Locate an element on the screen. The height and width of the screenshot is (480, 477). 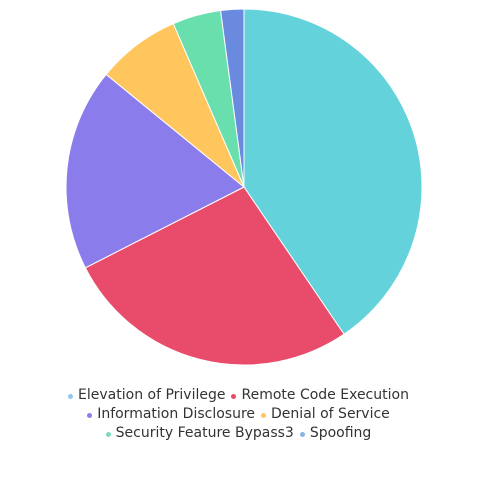
legend-item: Spoofing is located at coordinates (335, 433).